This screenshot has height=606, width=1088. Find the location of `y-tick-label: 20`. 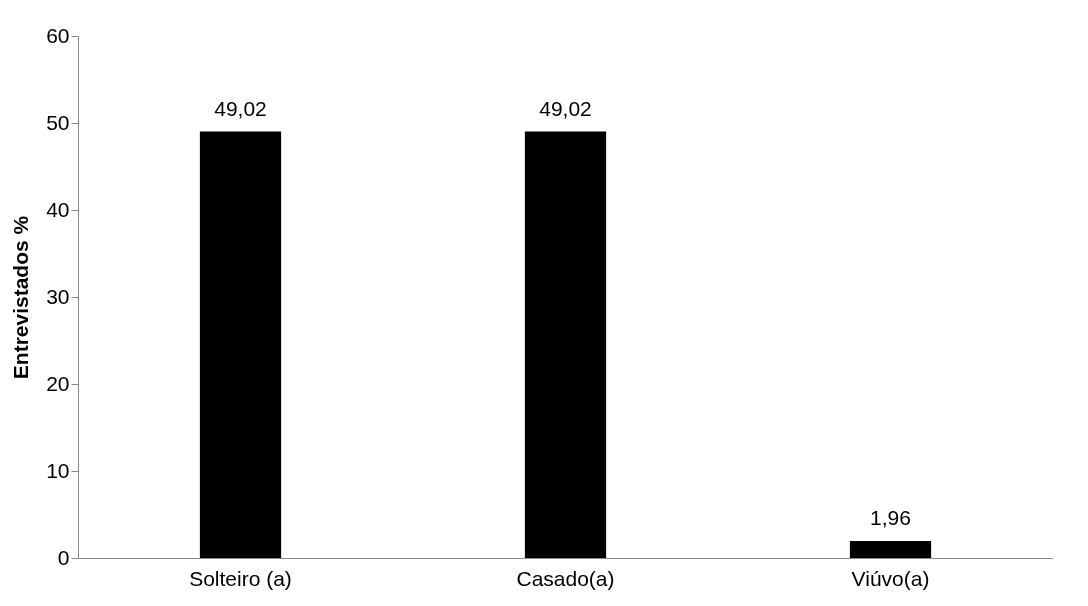

y-tick-label: 20 is located at coordinates (58, 383).